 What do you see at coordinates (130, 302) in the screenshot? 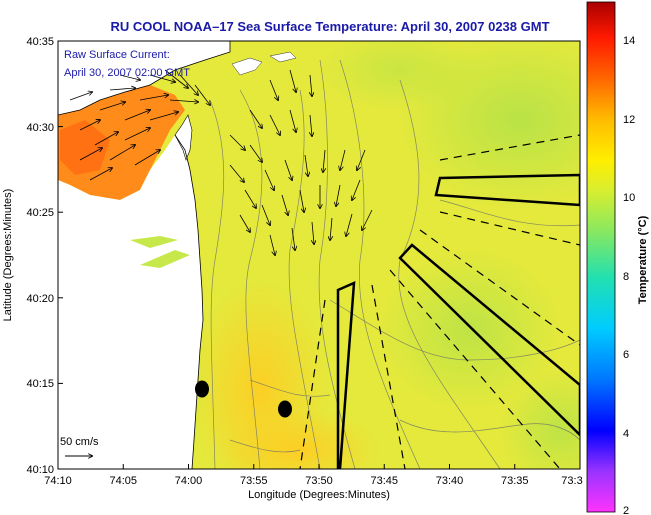
I see `land-new-jersey` at bounding box center [130, 302].